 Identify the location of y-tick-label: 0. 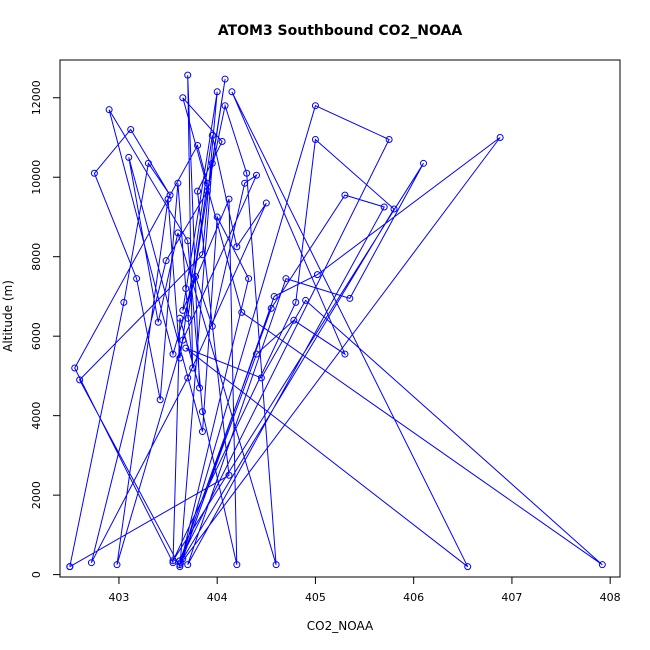
(36, 574).